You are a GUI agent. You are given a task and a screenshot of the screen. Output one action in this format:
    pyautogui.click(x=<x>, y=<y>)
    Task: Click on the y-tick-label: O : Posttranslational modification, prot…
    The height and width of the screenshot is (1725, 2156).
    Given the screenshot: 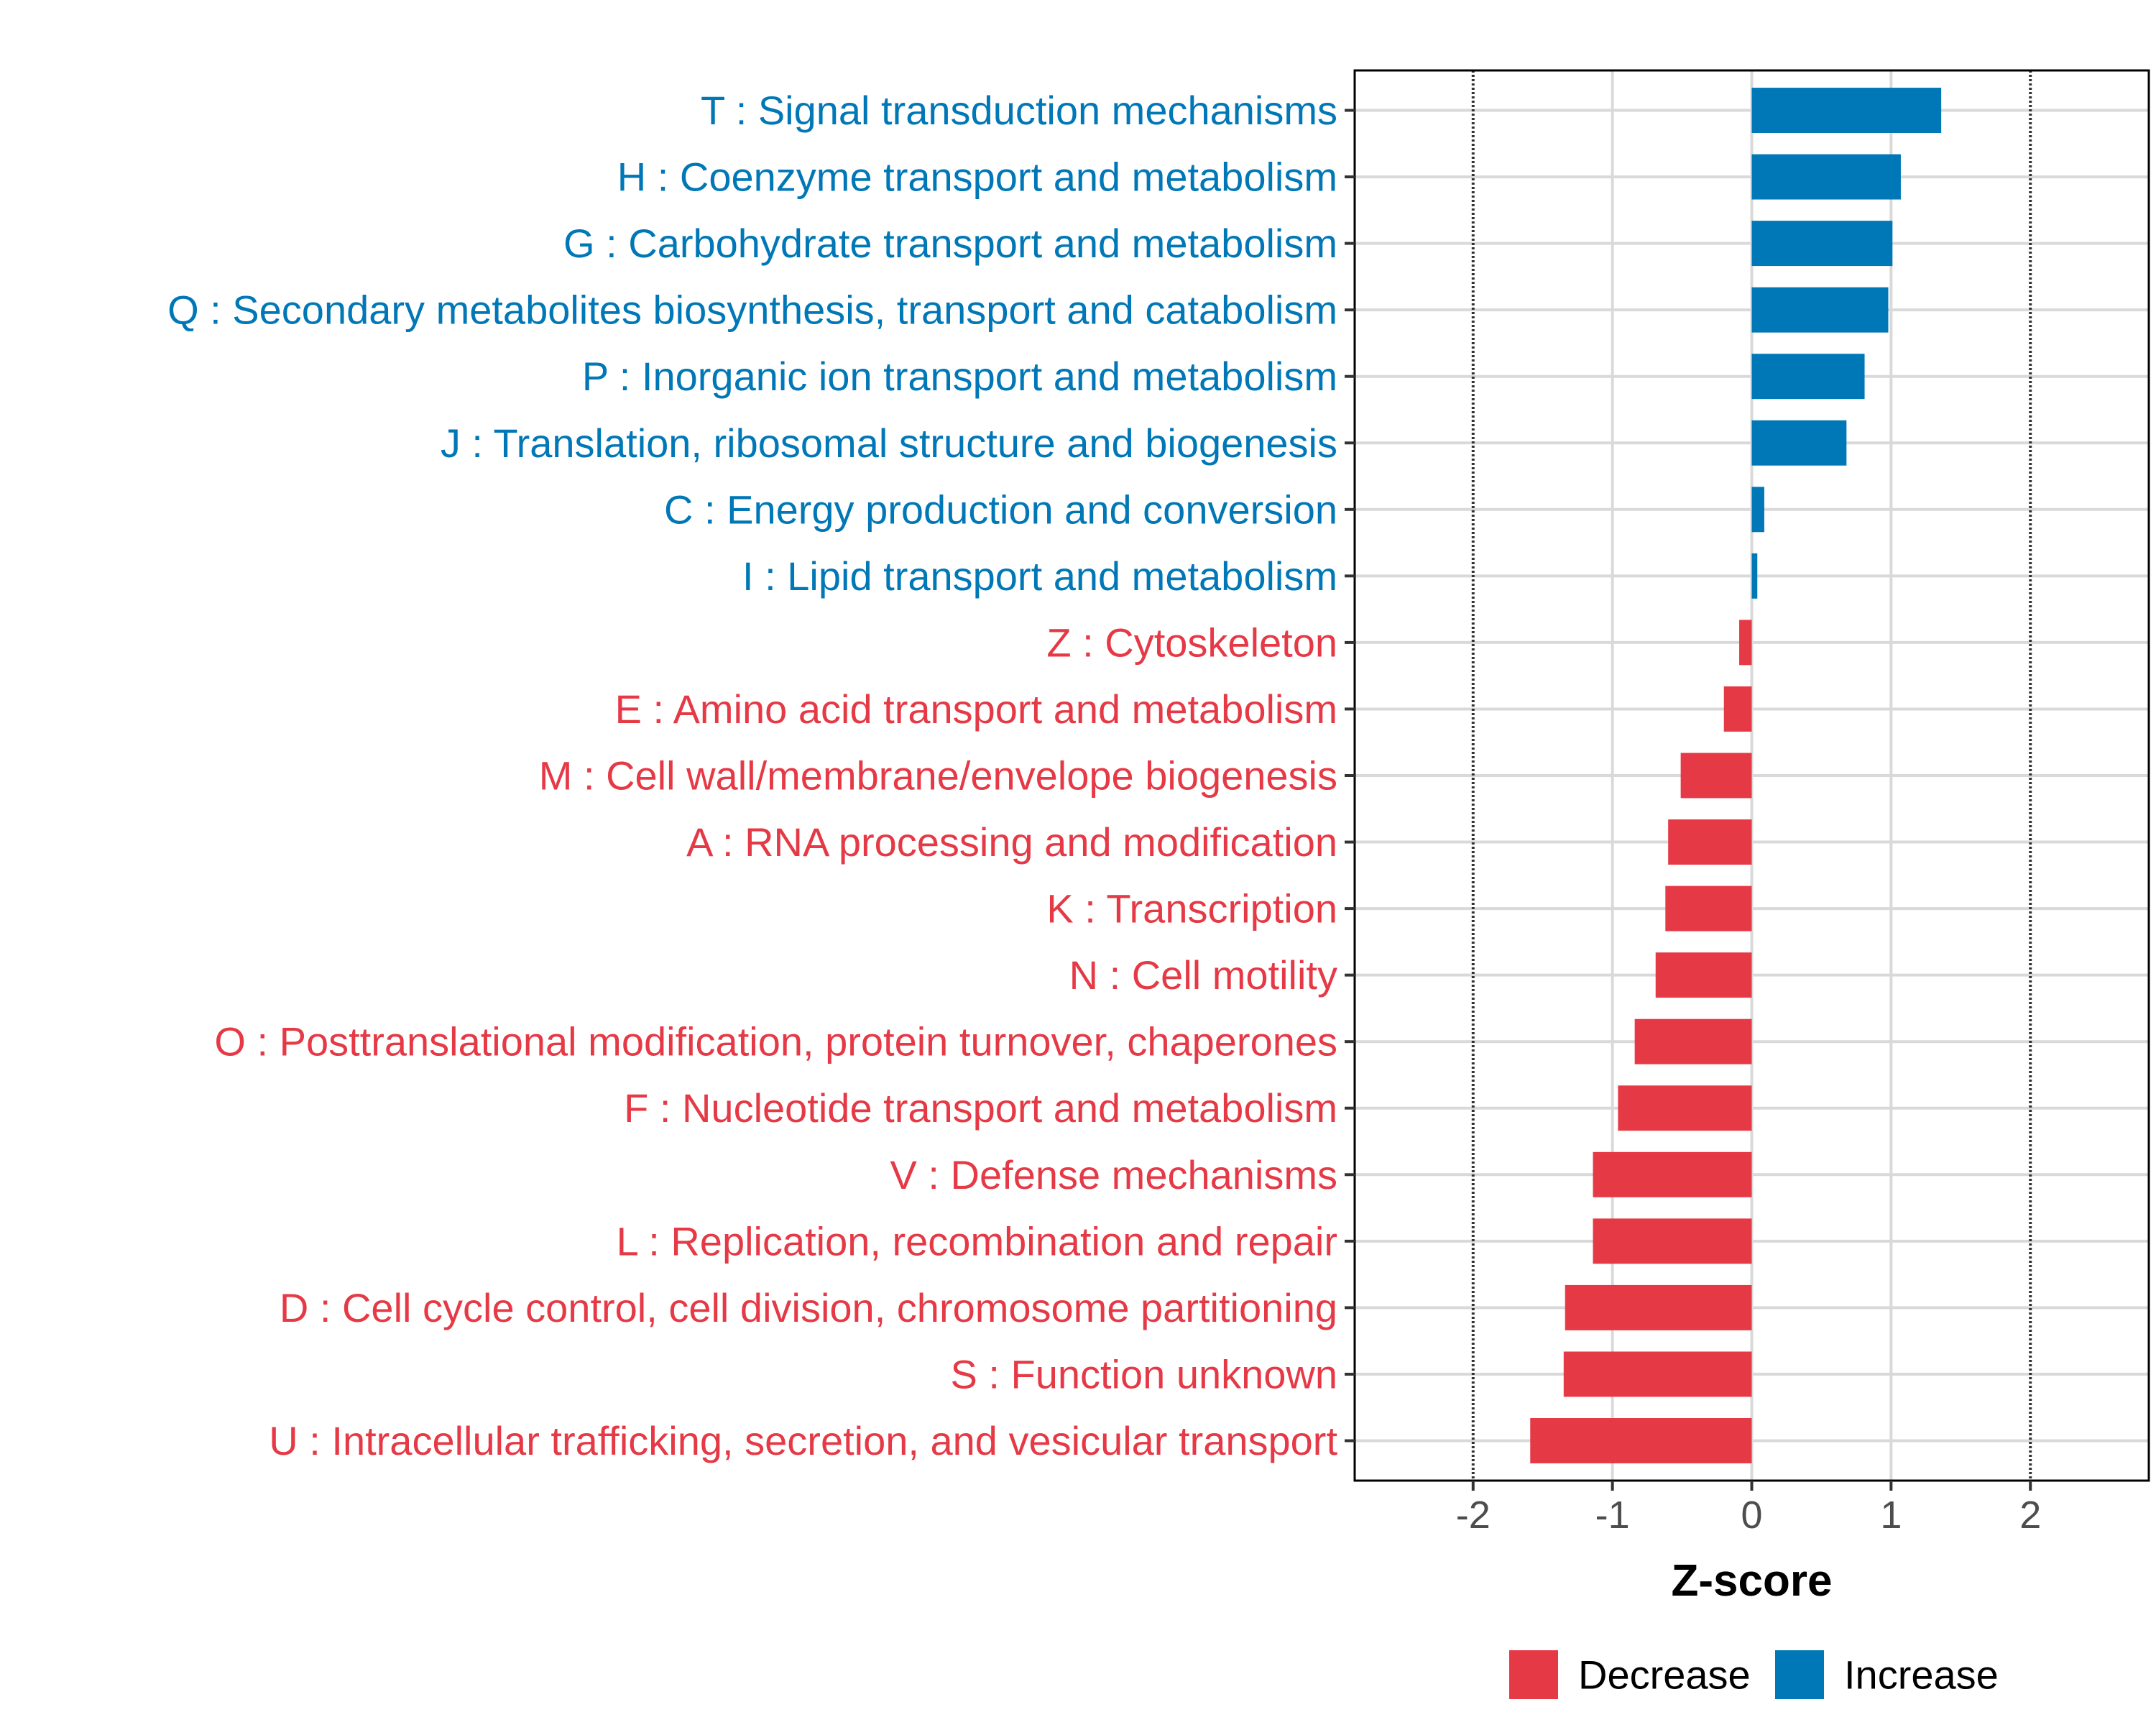 What is the action you would take?
    pyautogui.click(x=775, y=1041)
    